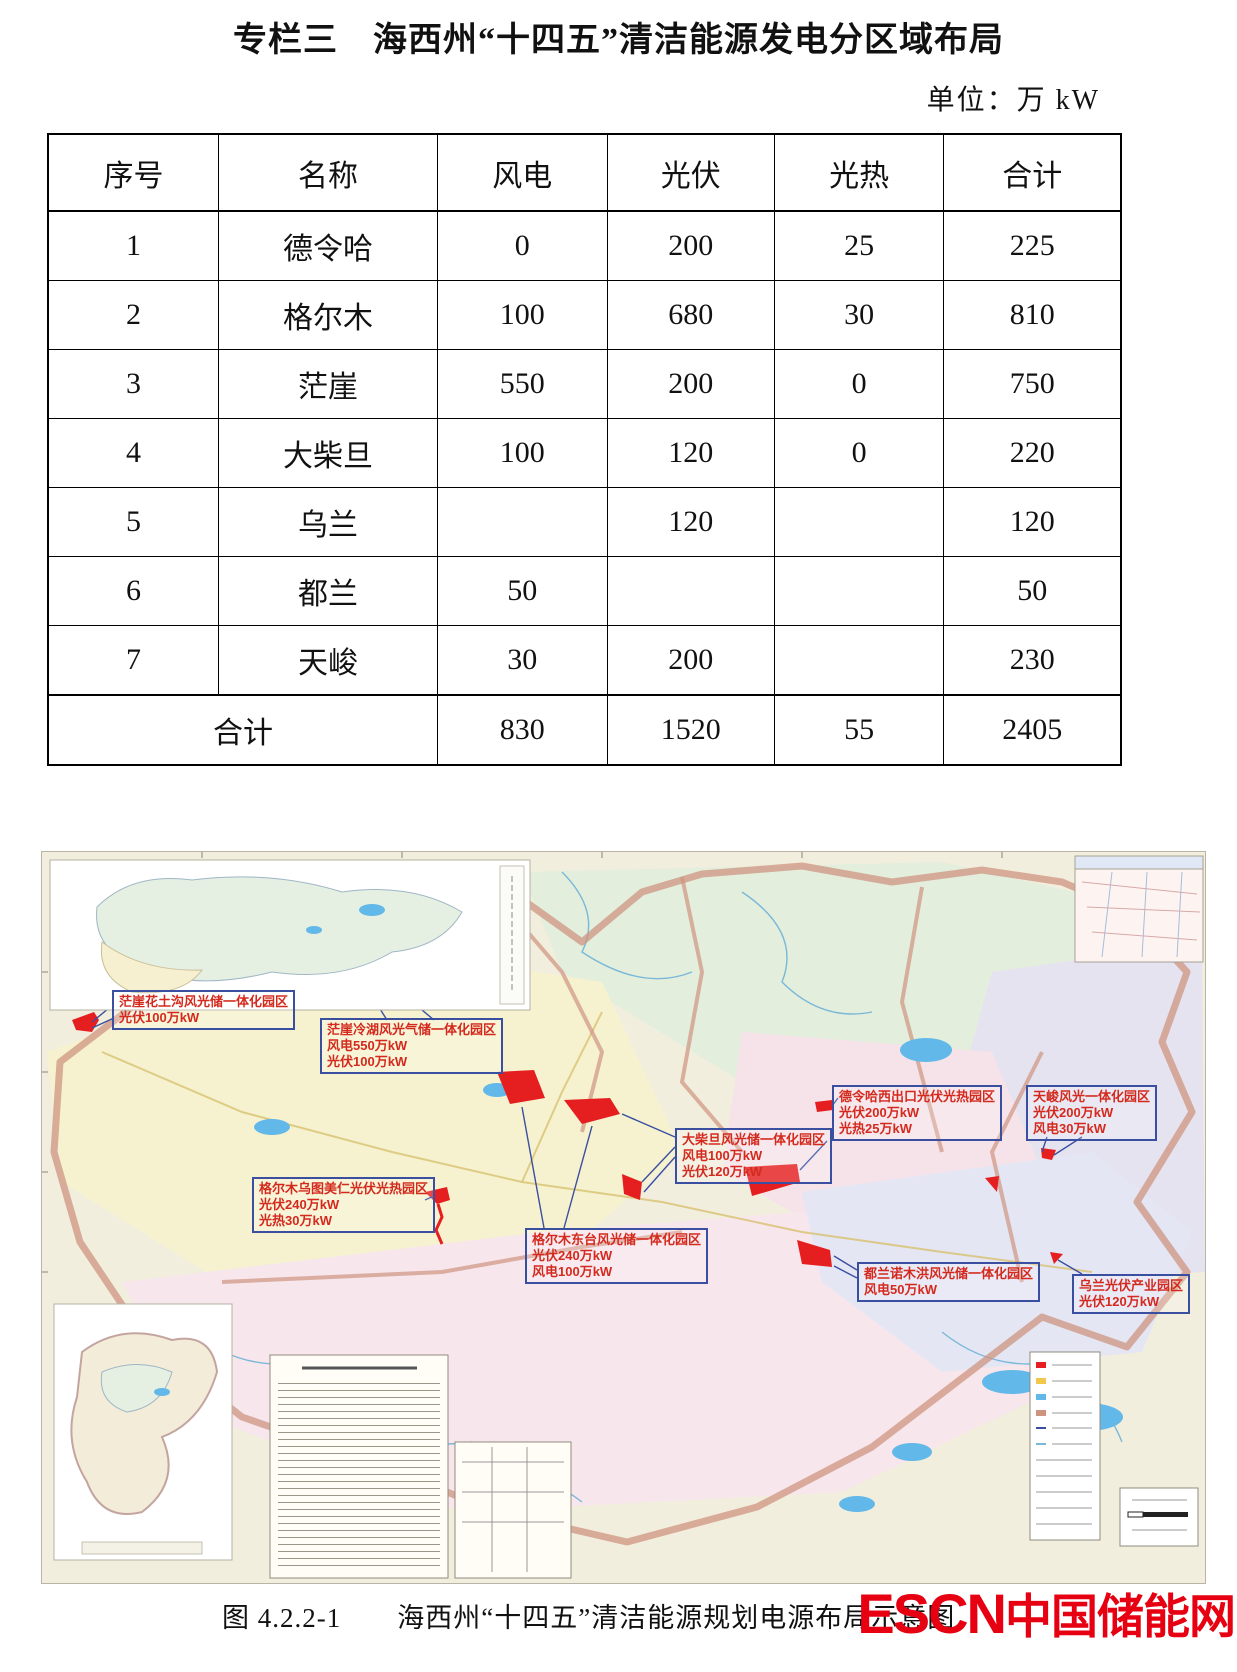 Image resolution: width=1237 pixels, height=1672 pixels. I want to click on total-csp-cell: 55, so click(859, 730).